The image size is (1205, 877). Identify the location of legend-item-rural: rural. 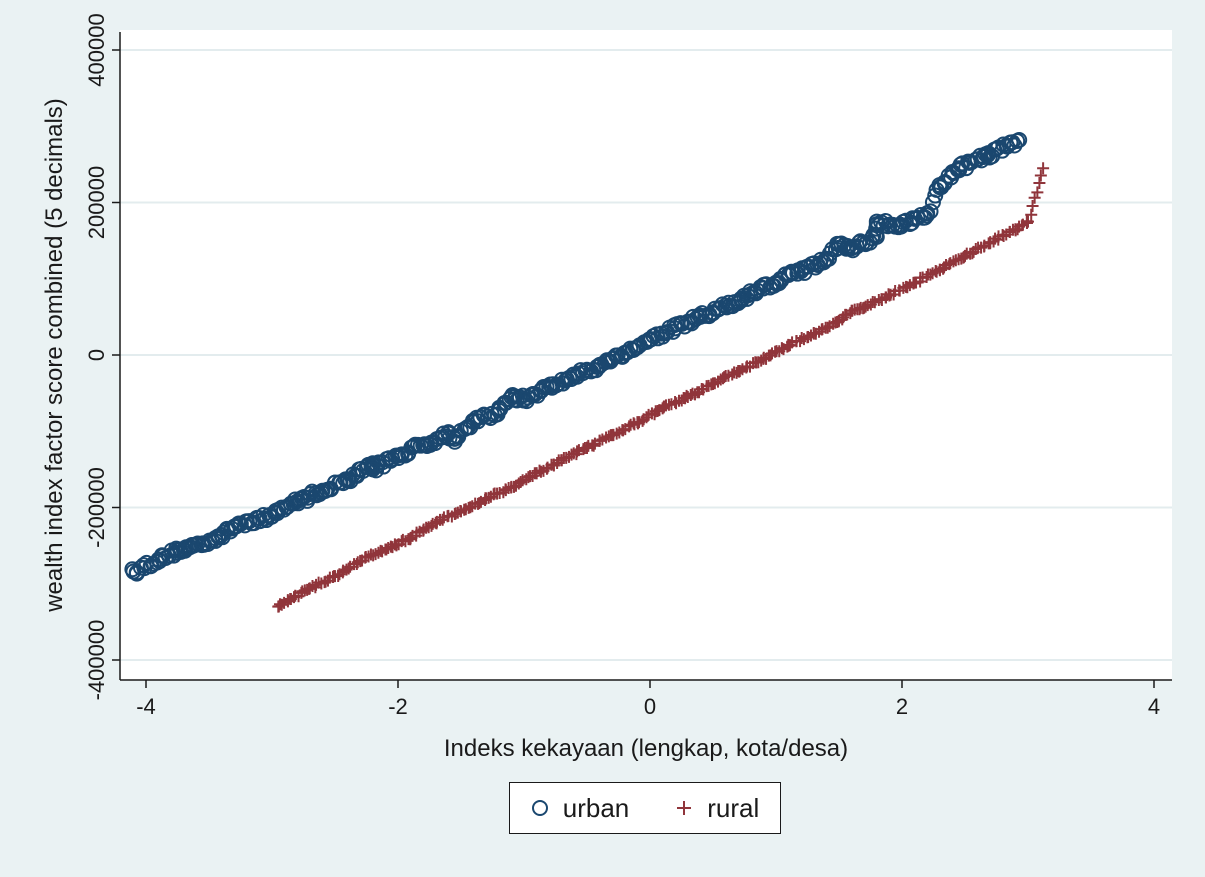
(717, 808).